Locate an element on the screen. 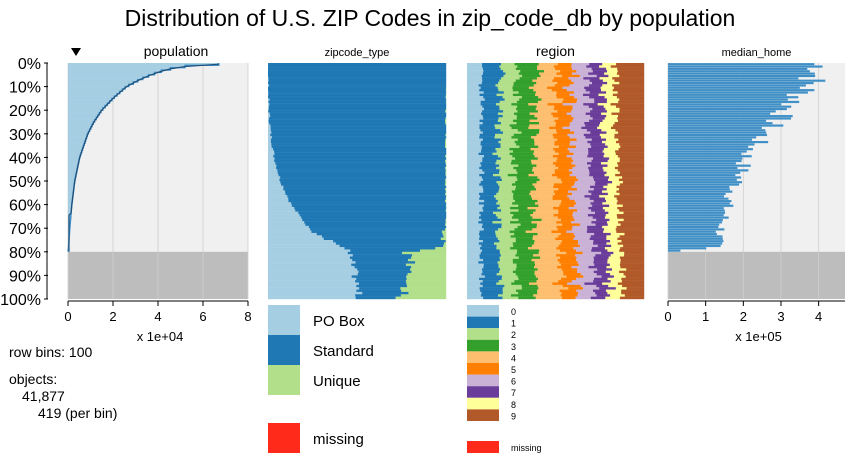  panel-title-region: region is located at coordinates (555, 51).